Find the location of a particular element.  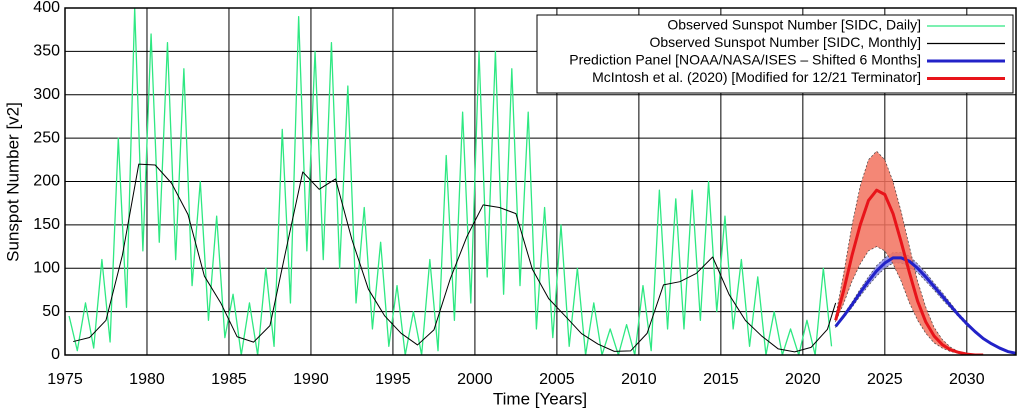

y-tick-label: 350 is located at coordinates (46, 51).